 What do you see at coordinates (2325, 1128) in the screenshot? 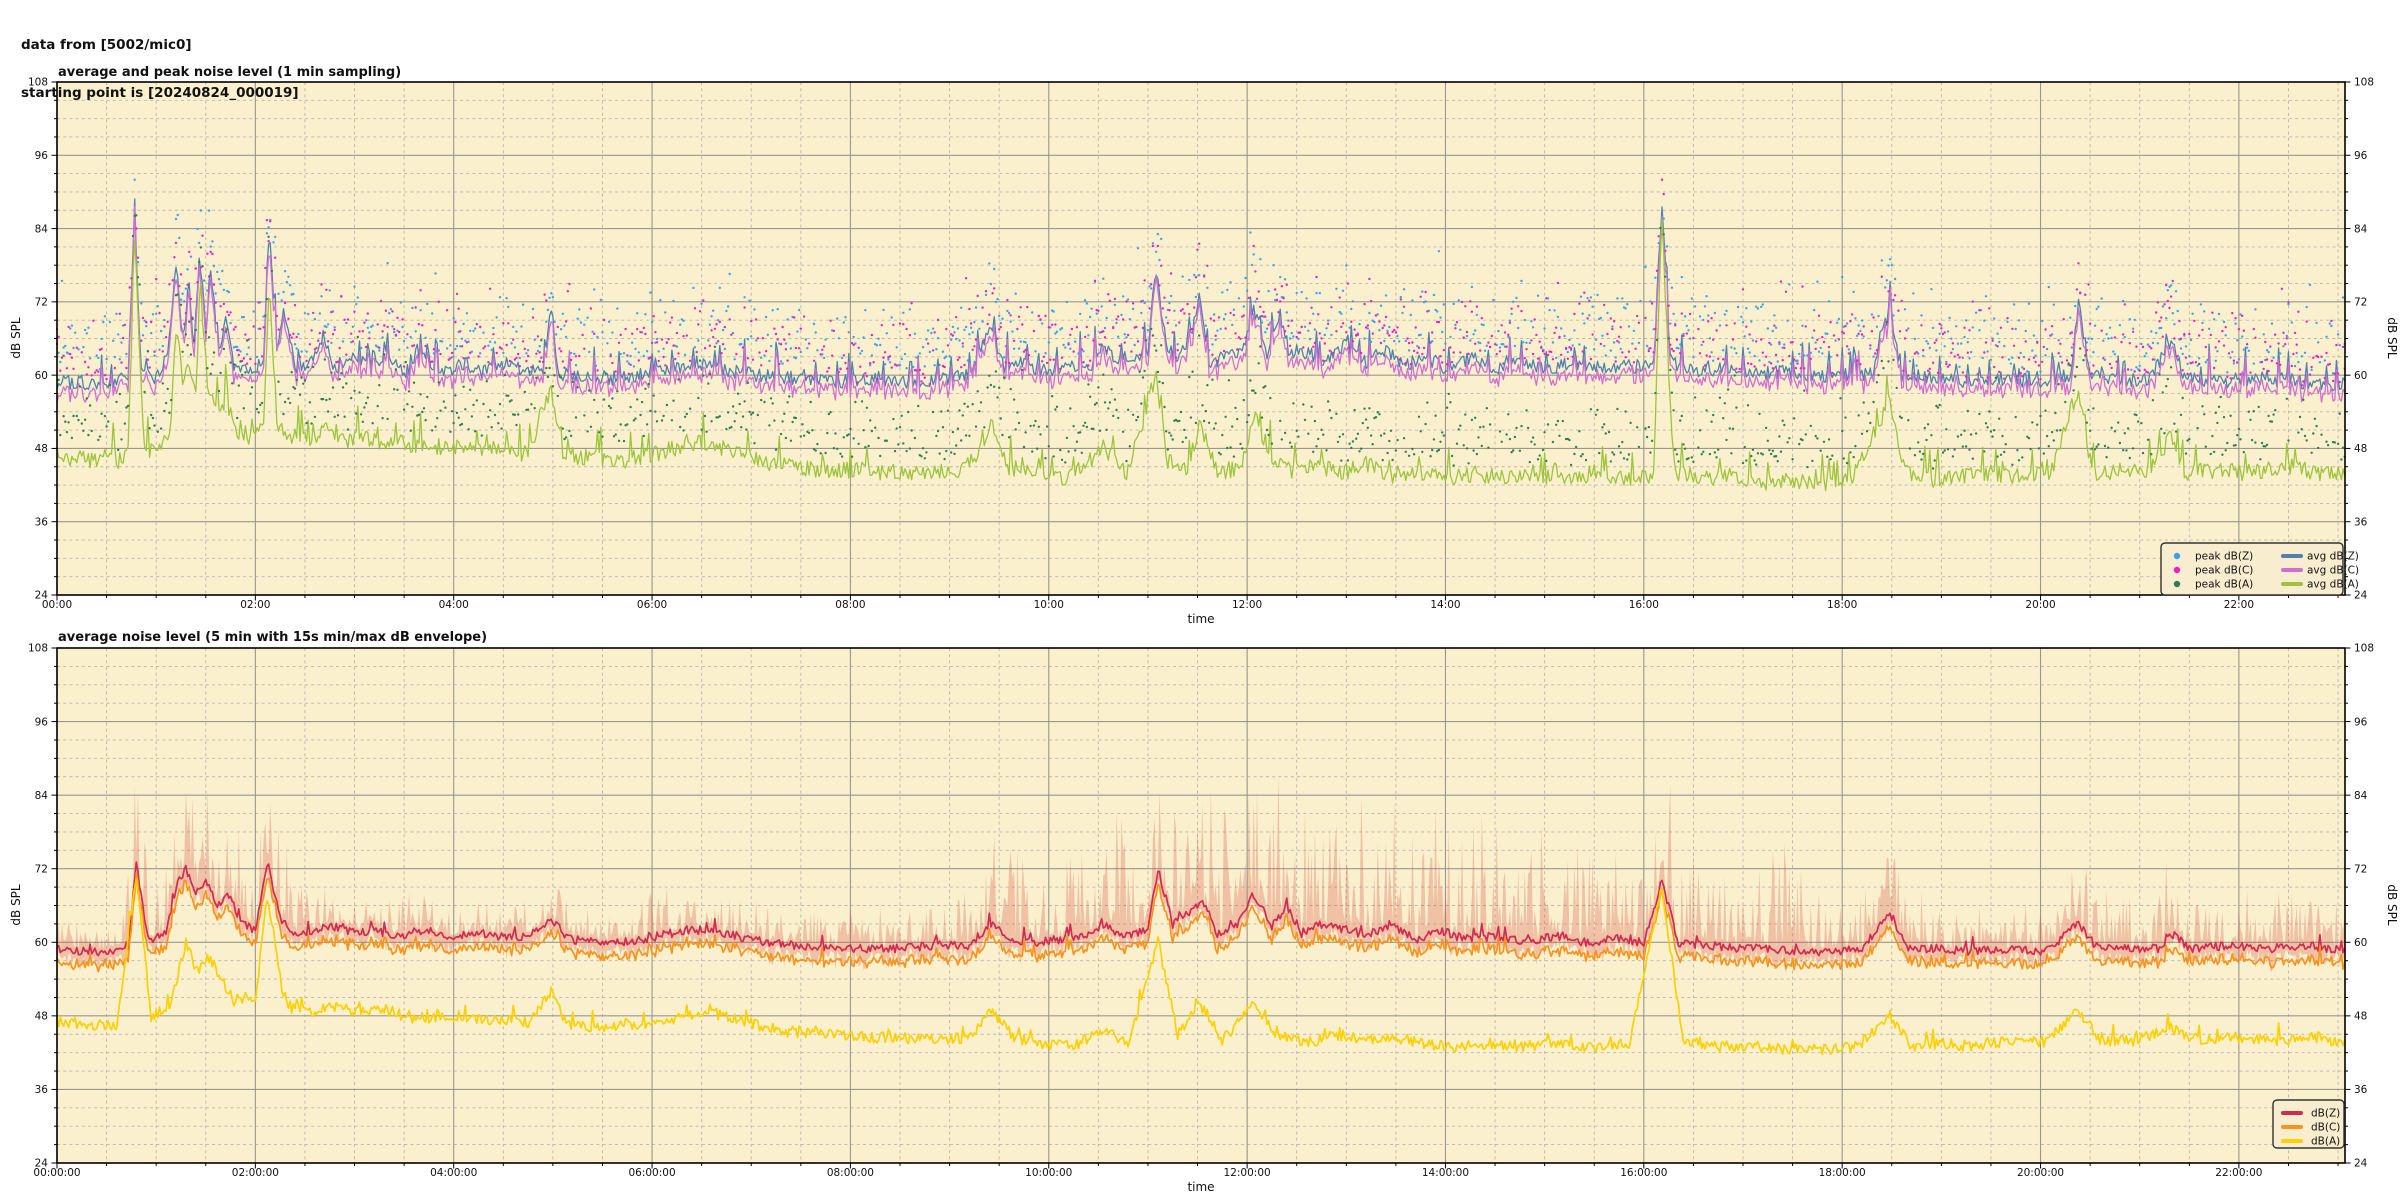
I see `legend-label: dB(C)` at bounding box center [2325, 1128].